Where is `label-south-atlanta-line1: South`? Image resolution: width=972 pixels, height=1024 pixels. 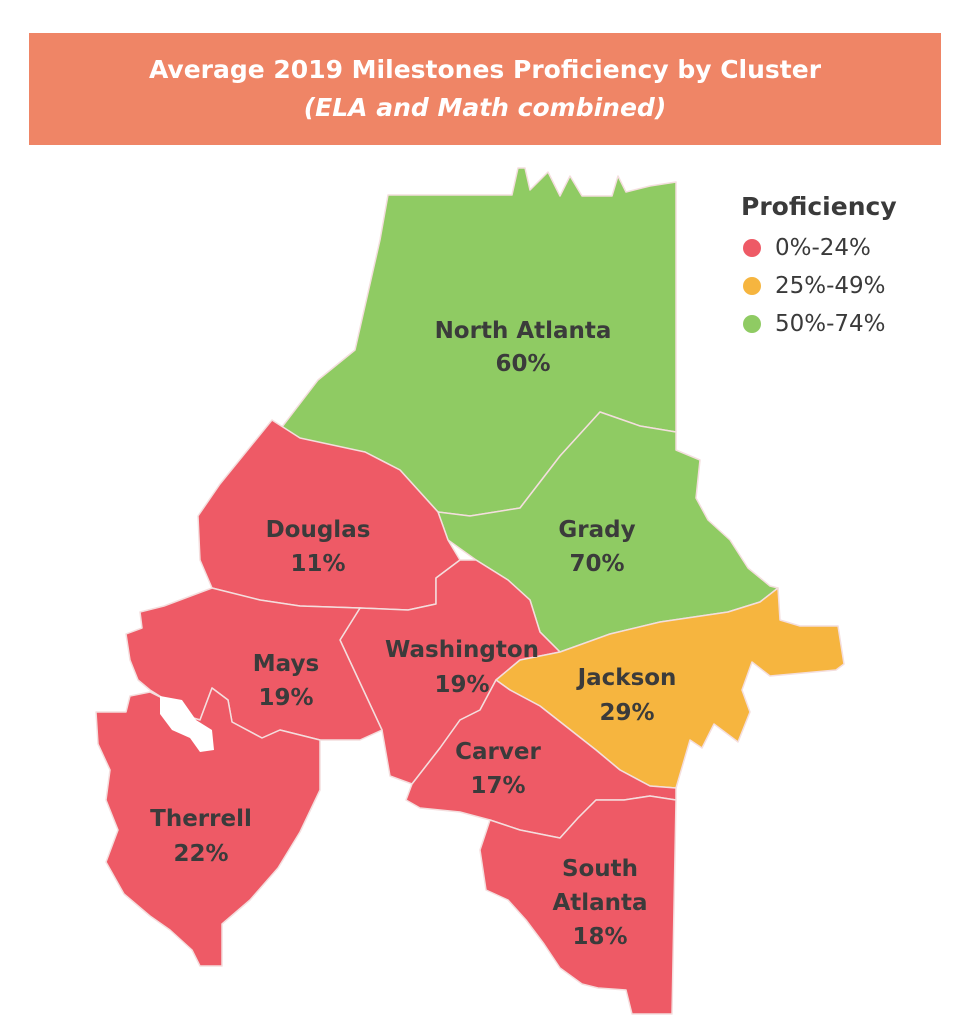
label-south-atlanta-line1: South is located at coordinates (600, 869).